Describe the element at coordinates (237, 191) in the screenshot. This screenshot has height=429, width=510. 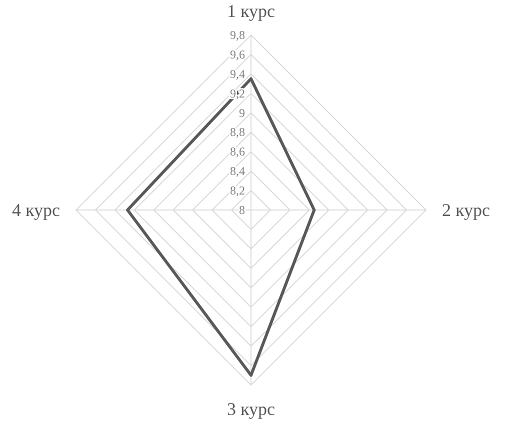
I see `y-tick-label: 8,2` at that location.